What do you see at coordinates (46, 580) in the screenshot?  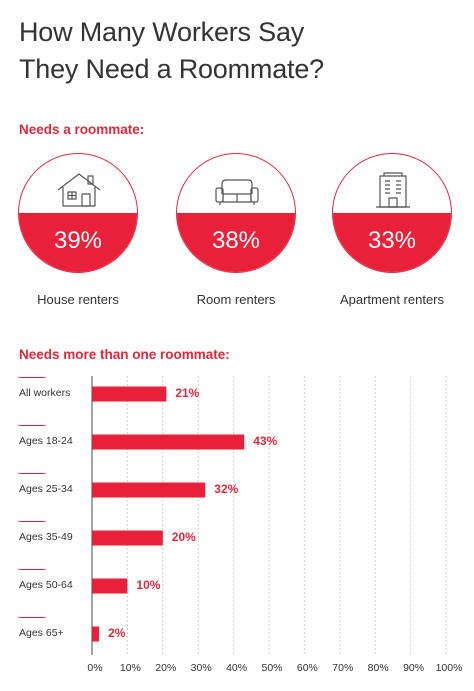 I see `category-label: Ages 50-64` at bounding box center [46, 580].